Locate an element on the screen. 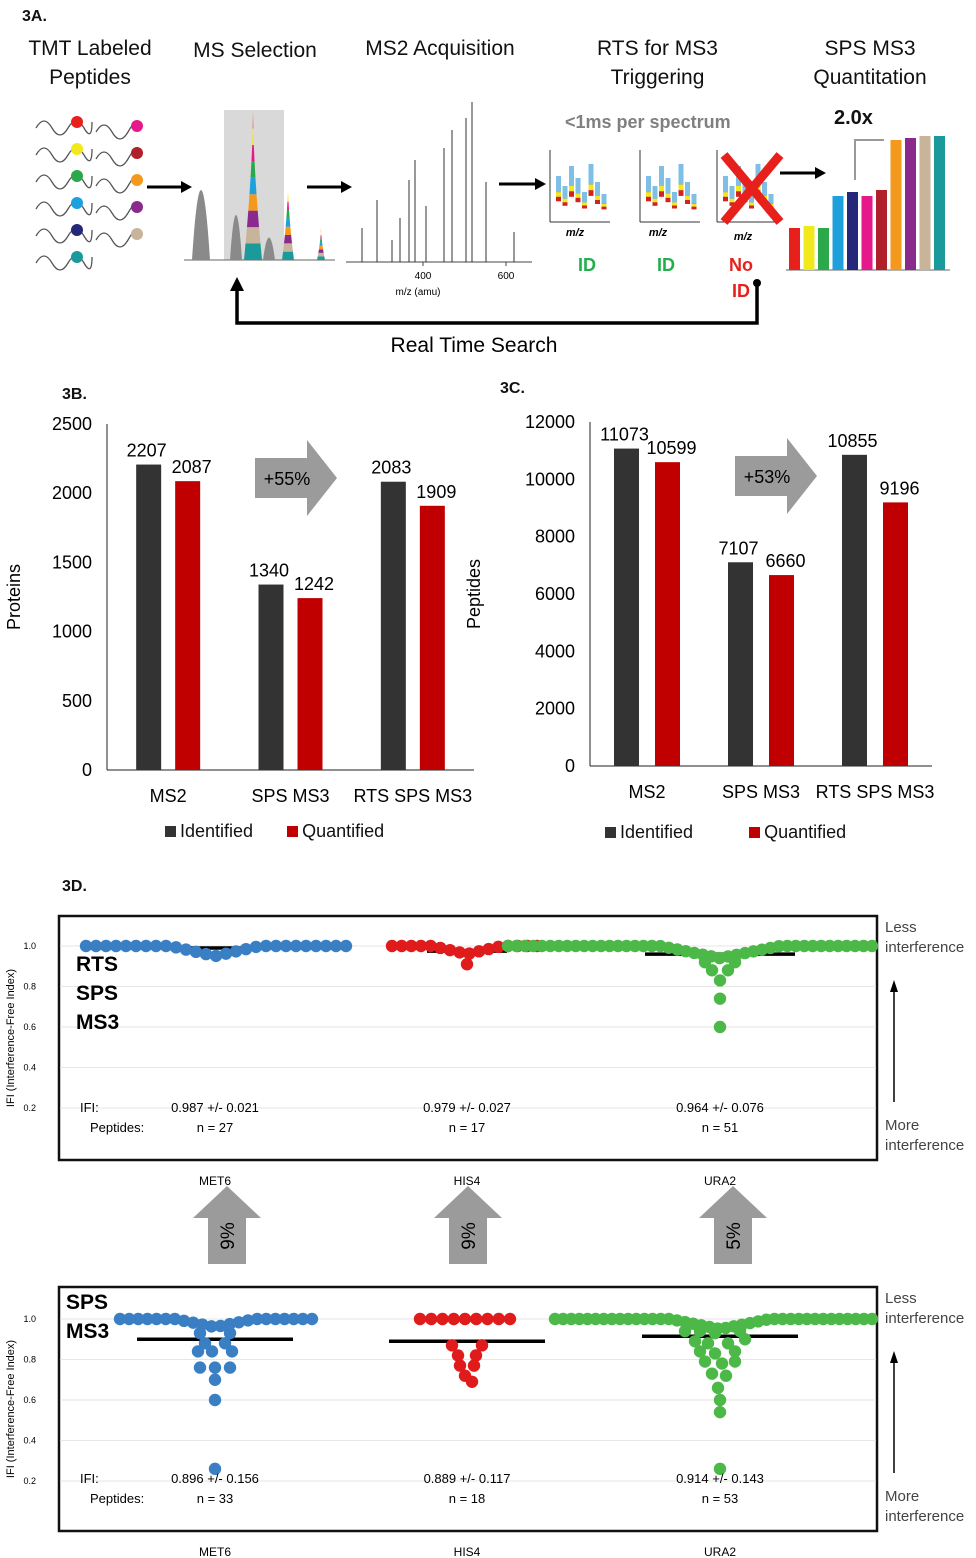  ifi-stat-value: 0.964 +/- 0.076 is located at coordinates (720, 1107).